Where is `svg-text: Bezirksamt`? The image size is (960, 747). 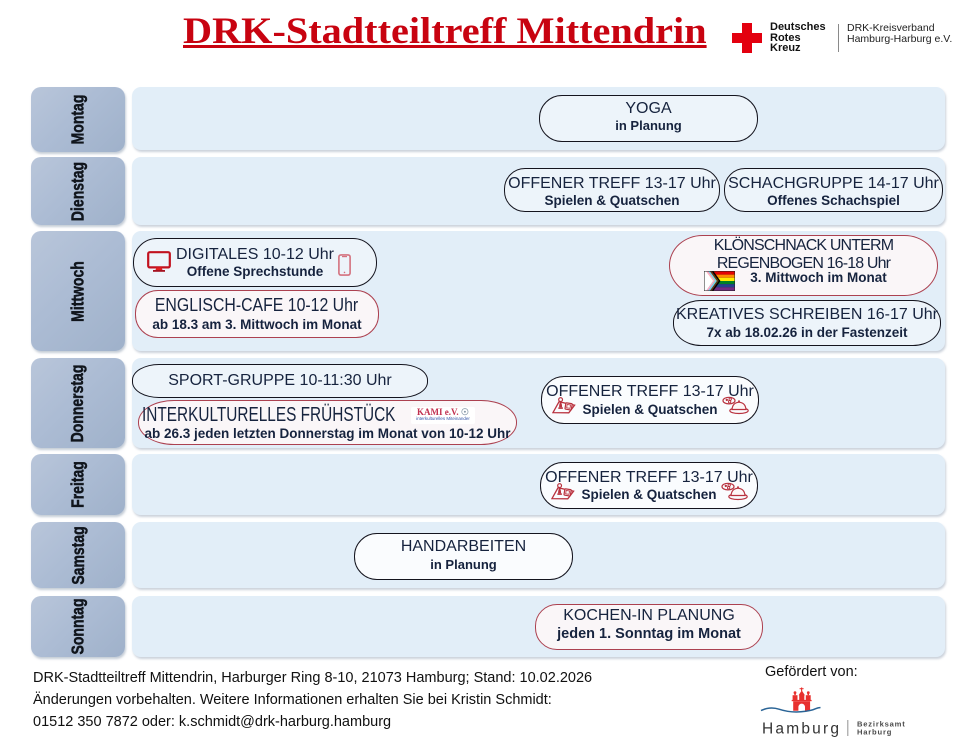 svg-text: Bezirksamt is located at coordinates (881, 724).